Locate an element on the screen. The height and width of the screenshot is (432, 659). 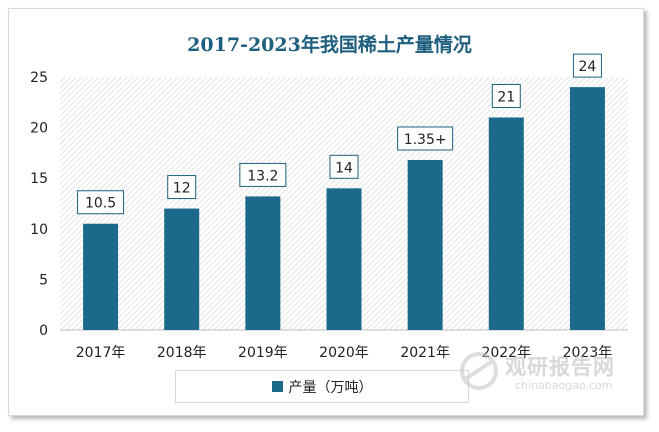
x-tick-label: 2021年 is located at coordinates (425, 353).